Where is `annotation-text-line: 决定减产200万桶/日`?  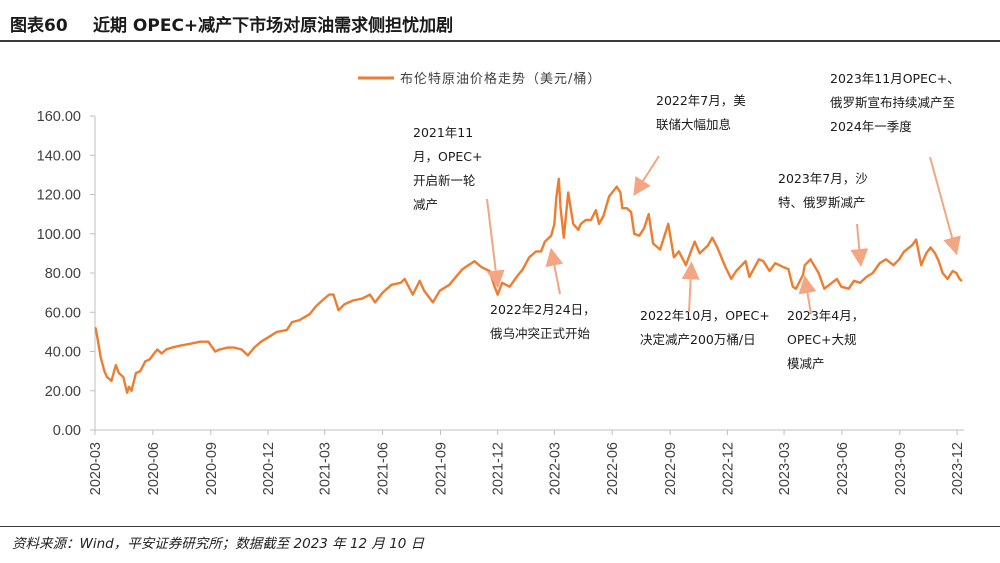 annotation-text-line: 决定减产200万桶/日 is located at coordinates (698, 339).